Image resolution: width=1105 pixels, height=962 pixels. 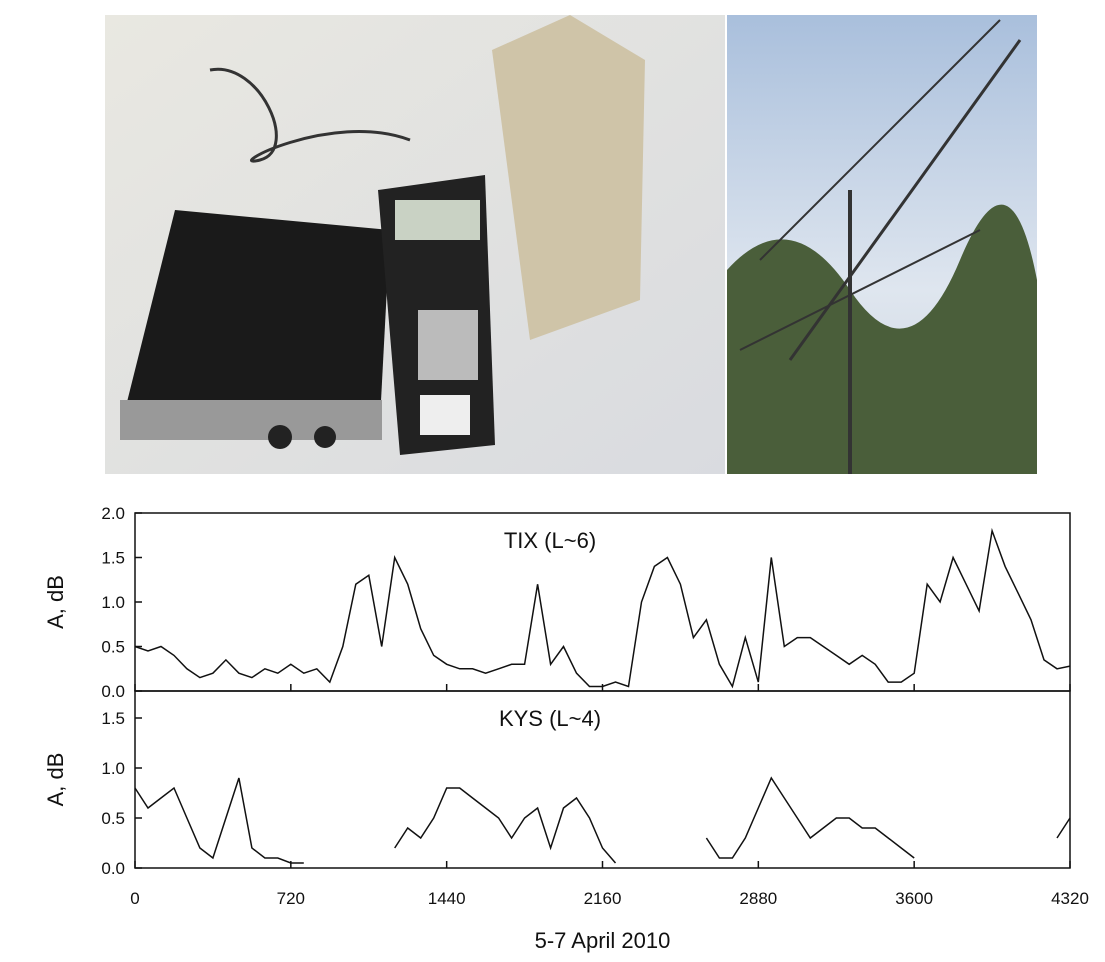 I want to click on x-tick-label: 2160, so click(x=603, y=898).